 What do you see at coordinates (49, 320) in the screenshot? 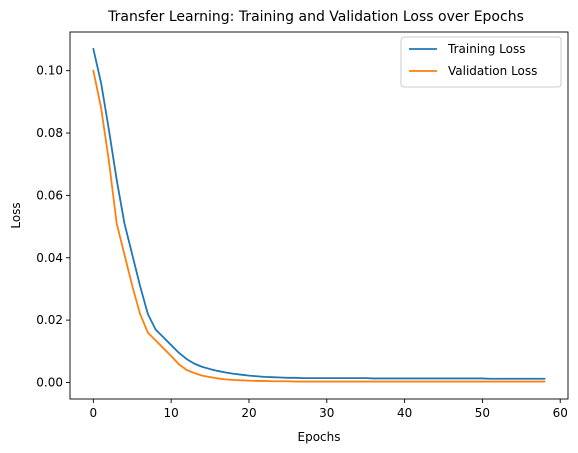
I see `y-tick-label: 0.02` at bounding box center [49, 320].